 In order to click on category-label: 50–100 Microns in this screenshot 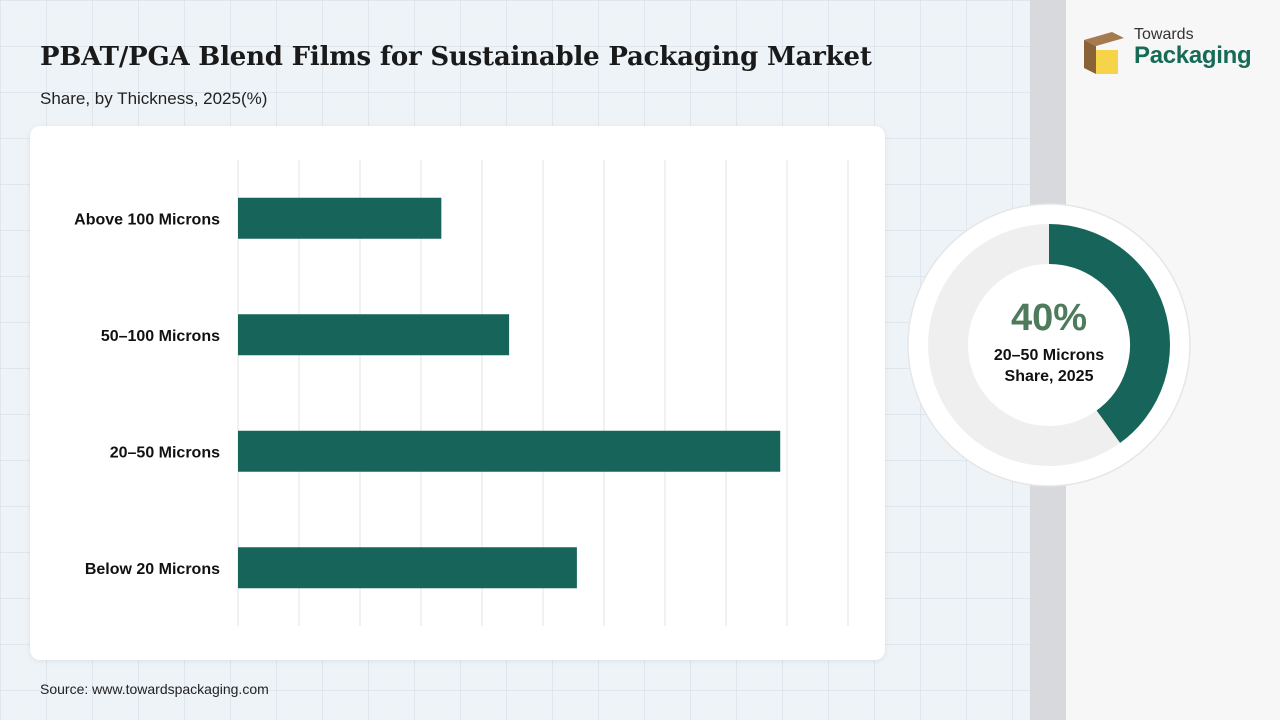, I will do `click(160, 336)`.